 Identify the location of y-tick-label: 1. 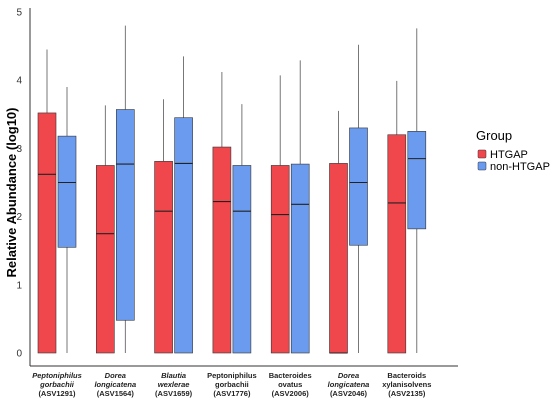
(19, 285).